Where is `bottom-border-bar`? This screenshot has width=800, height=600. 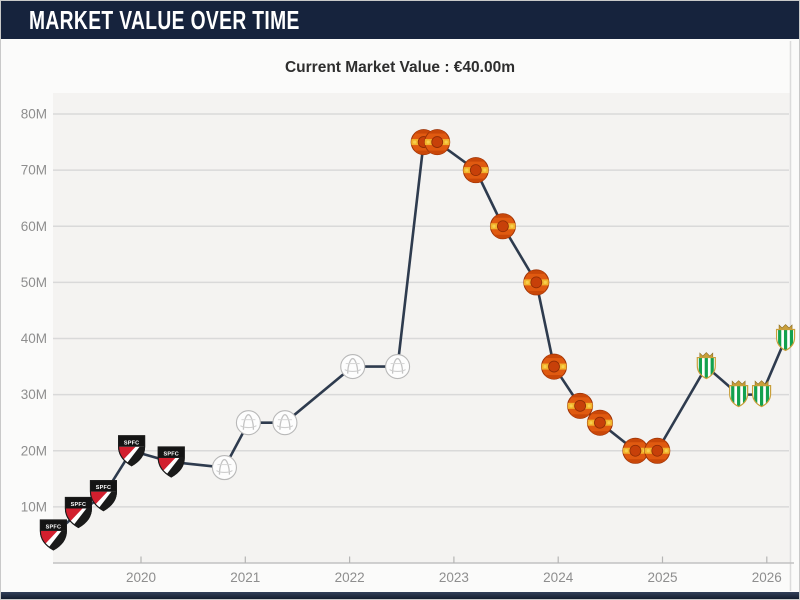
bottom-border-bar is located at coordinates (400, 595).